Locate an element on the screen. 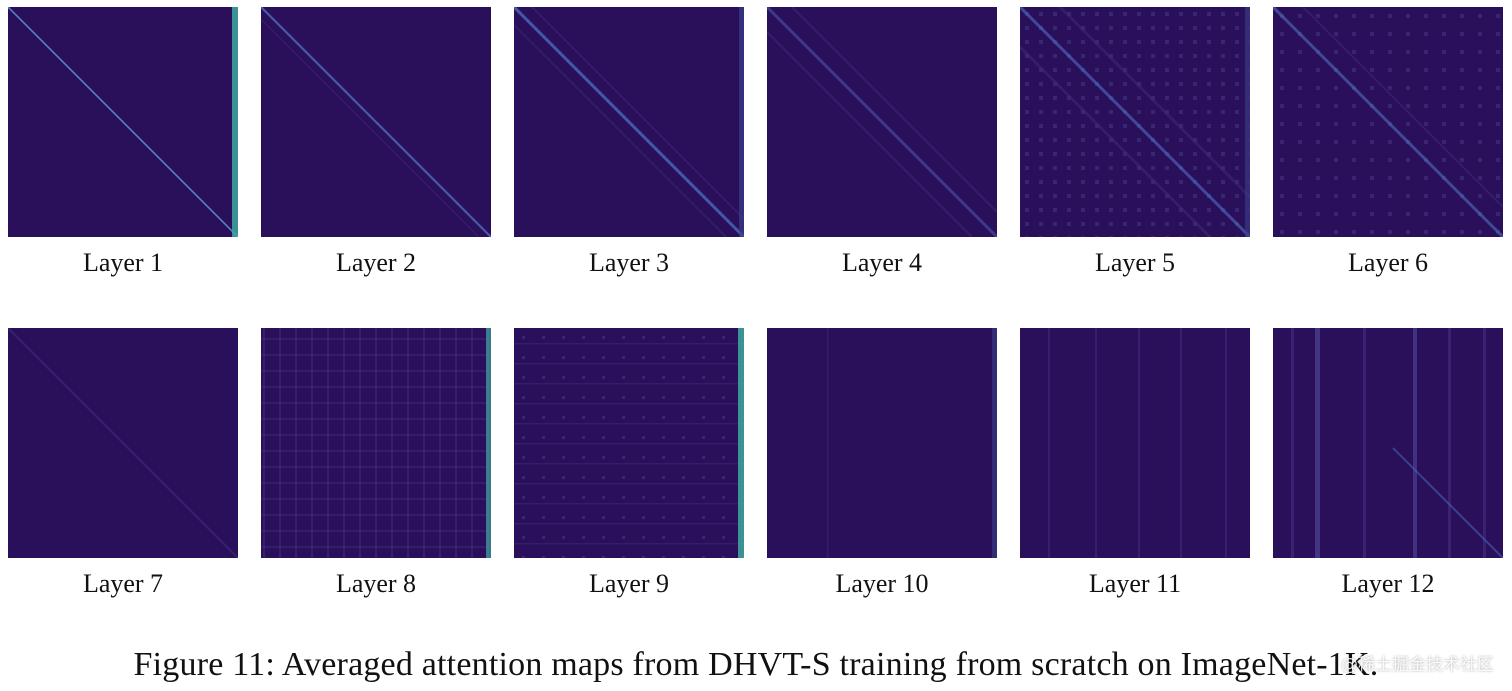 The width and height of the screenshot is (1512, 691). layer-label: Layer 10 is located at coordinates (882, 583).